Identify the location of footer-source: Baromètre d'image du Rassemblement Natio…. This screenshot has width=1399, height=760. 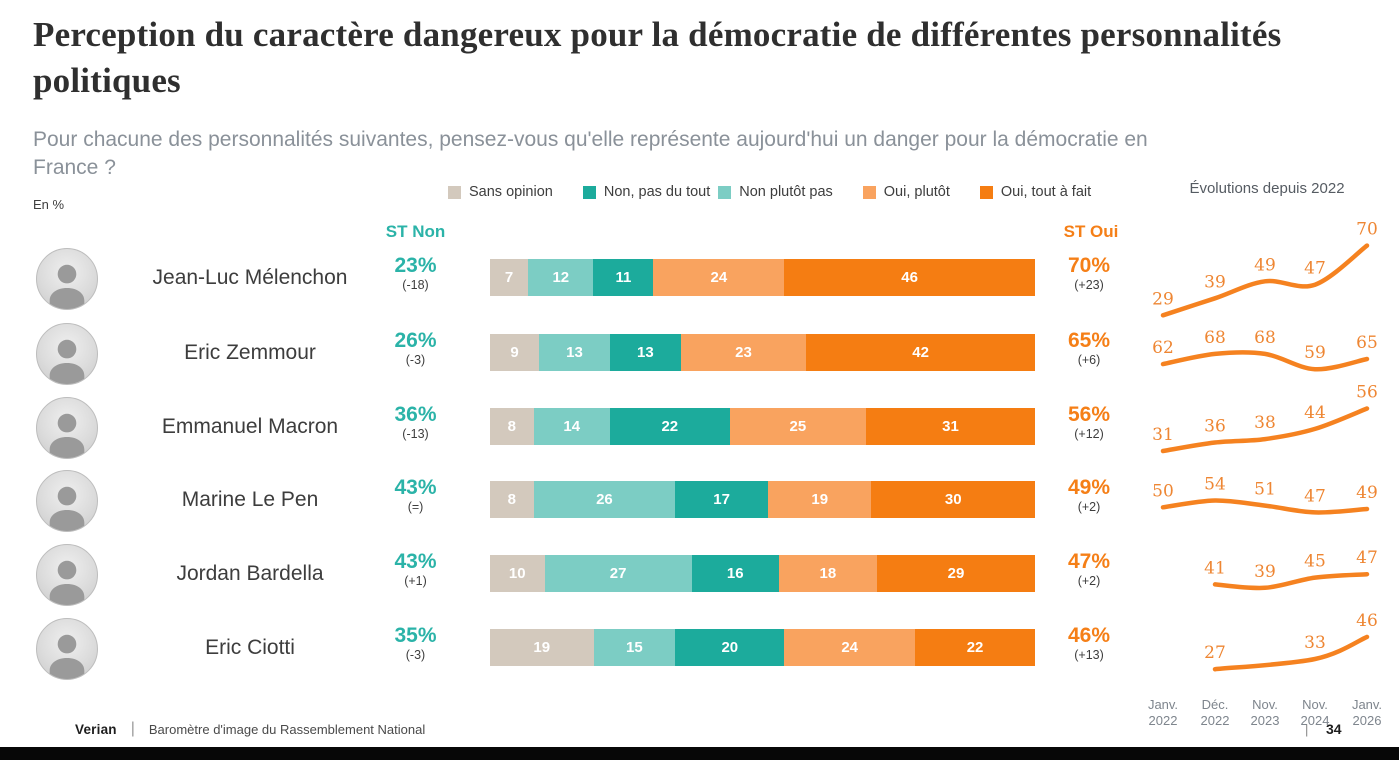
(287, 729).